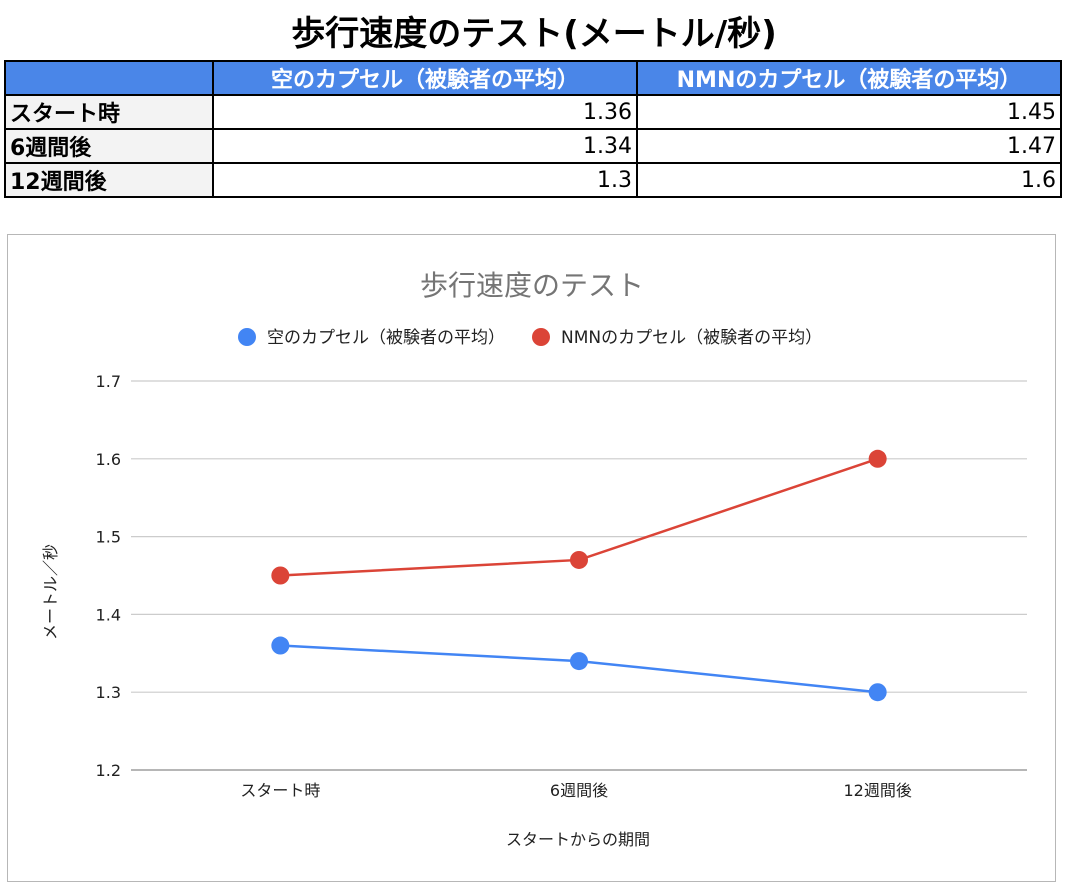 This screenshot has height=888, width=1068. What do you see at coordinates (247, 337) in the screenshot?
I see `legend-marker-placebo` at bounding box center [247, 337].